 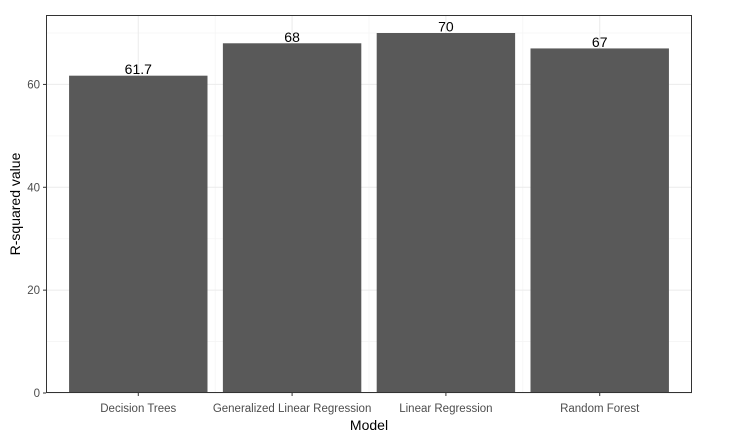 What do you see at coordinates (292, 37) in the screenshot?
I see `bar-value-label: 68` at bounding box center [292, 37].